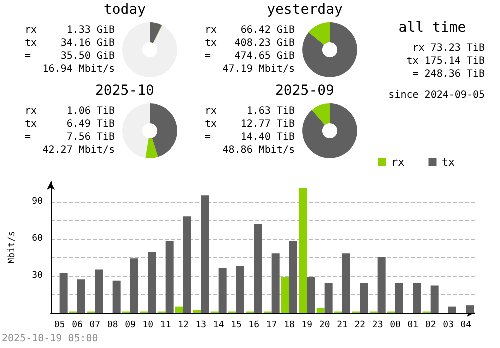 This screenshot has height=348, width=500. Describe the element at coordinates (70, 137) in the screenshot. I see `text: = 7.56 TiB` at that location.